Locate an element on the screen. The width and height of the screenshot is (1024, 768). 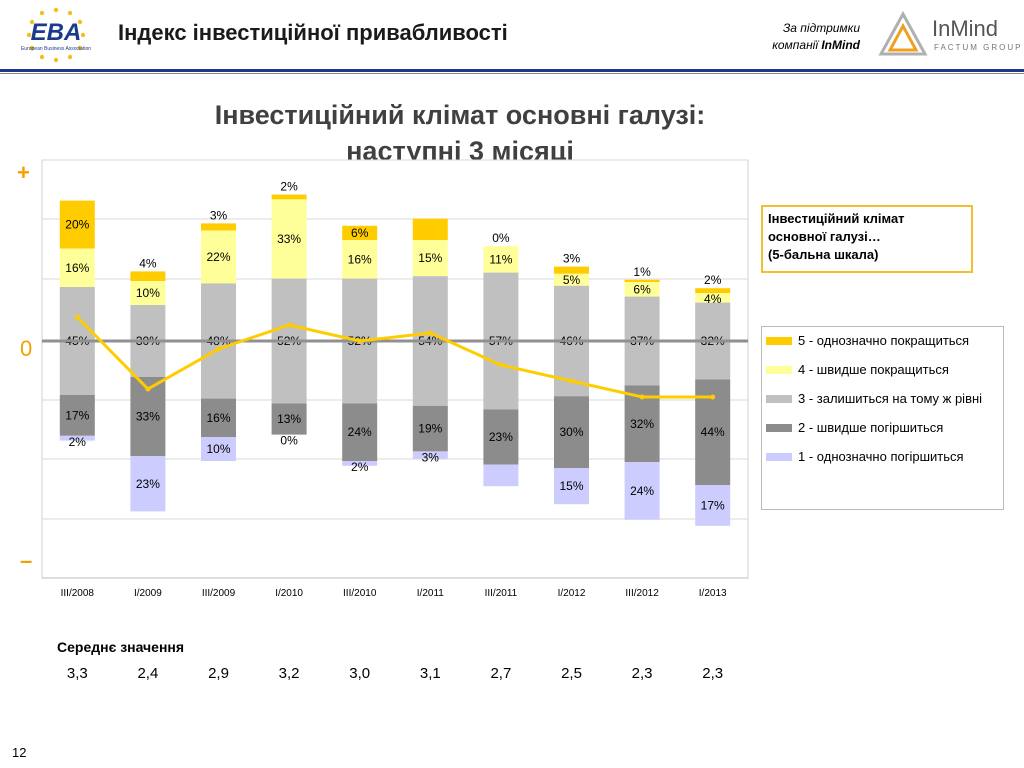
mean-value-8: 2,3 is located at coordinates (642, 673).